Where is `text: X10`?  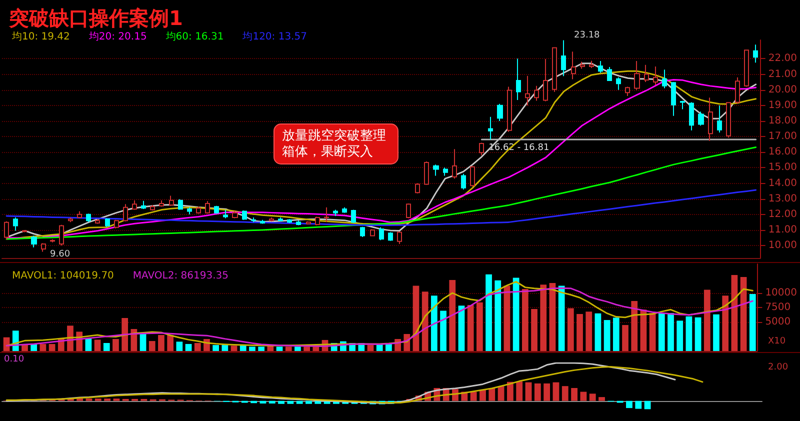
text: X10 is located at coordinates (777, 341).